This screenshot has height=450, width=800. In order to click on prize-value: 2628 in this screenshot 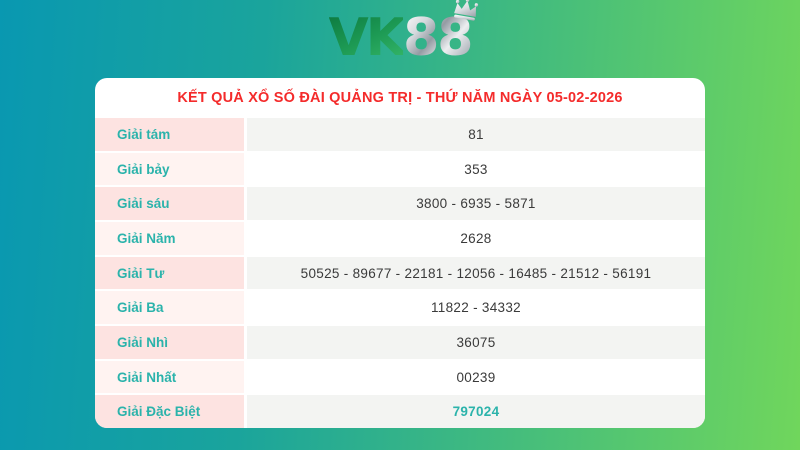, I will do `click(476, 238)`.